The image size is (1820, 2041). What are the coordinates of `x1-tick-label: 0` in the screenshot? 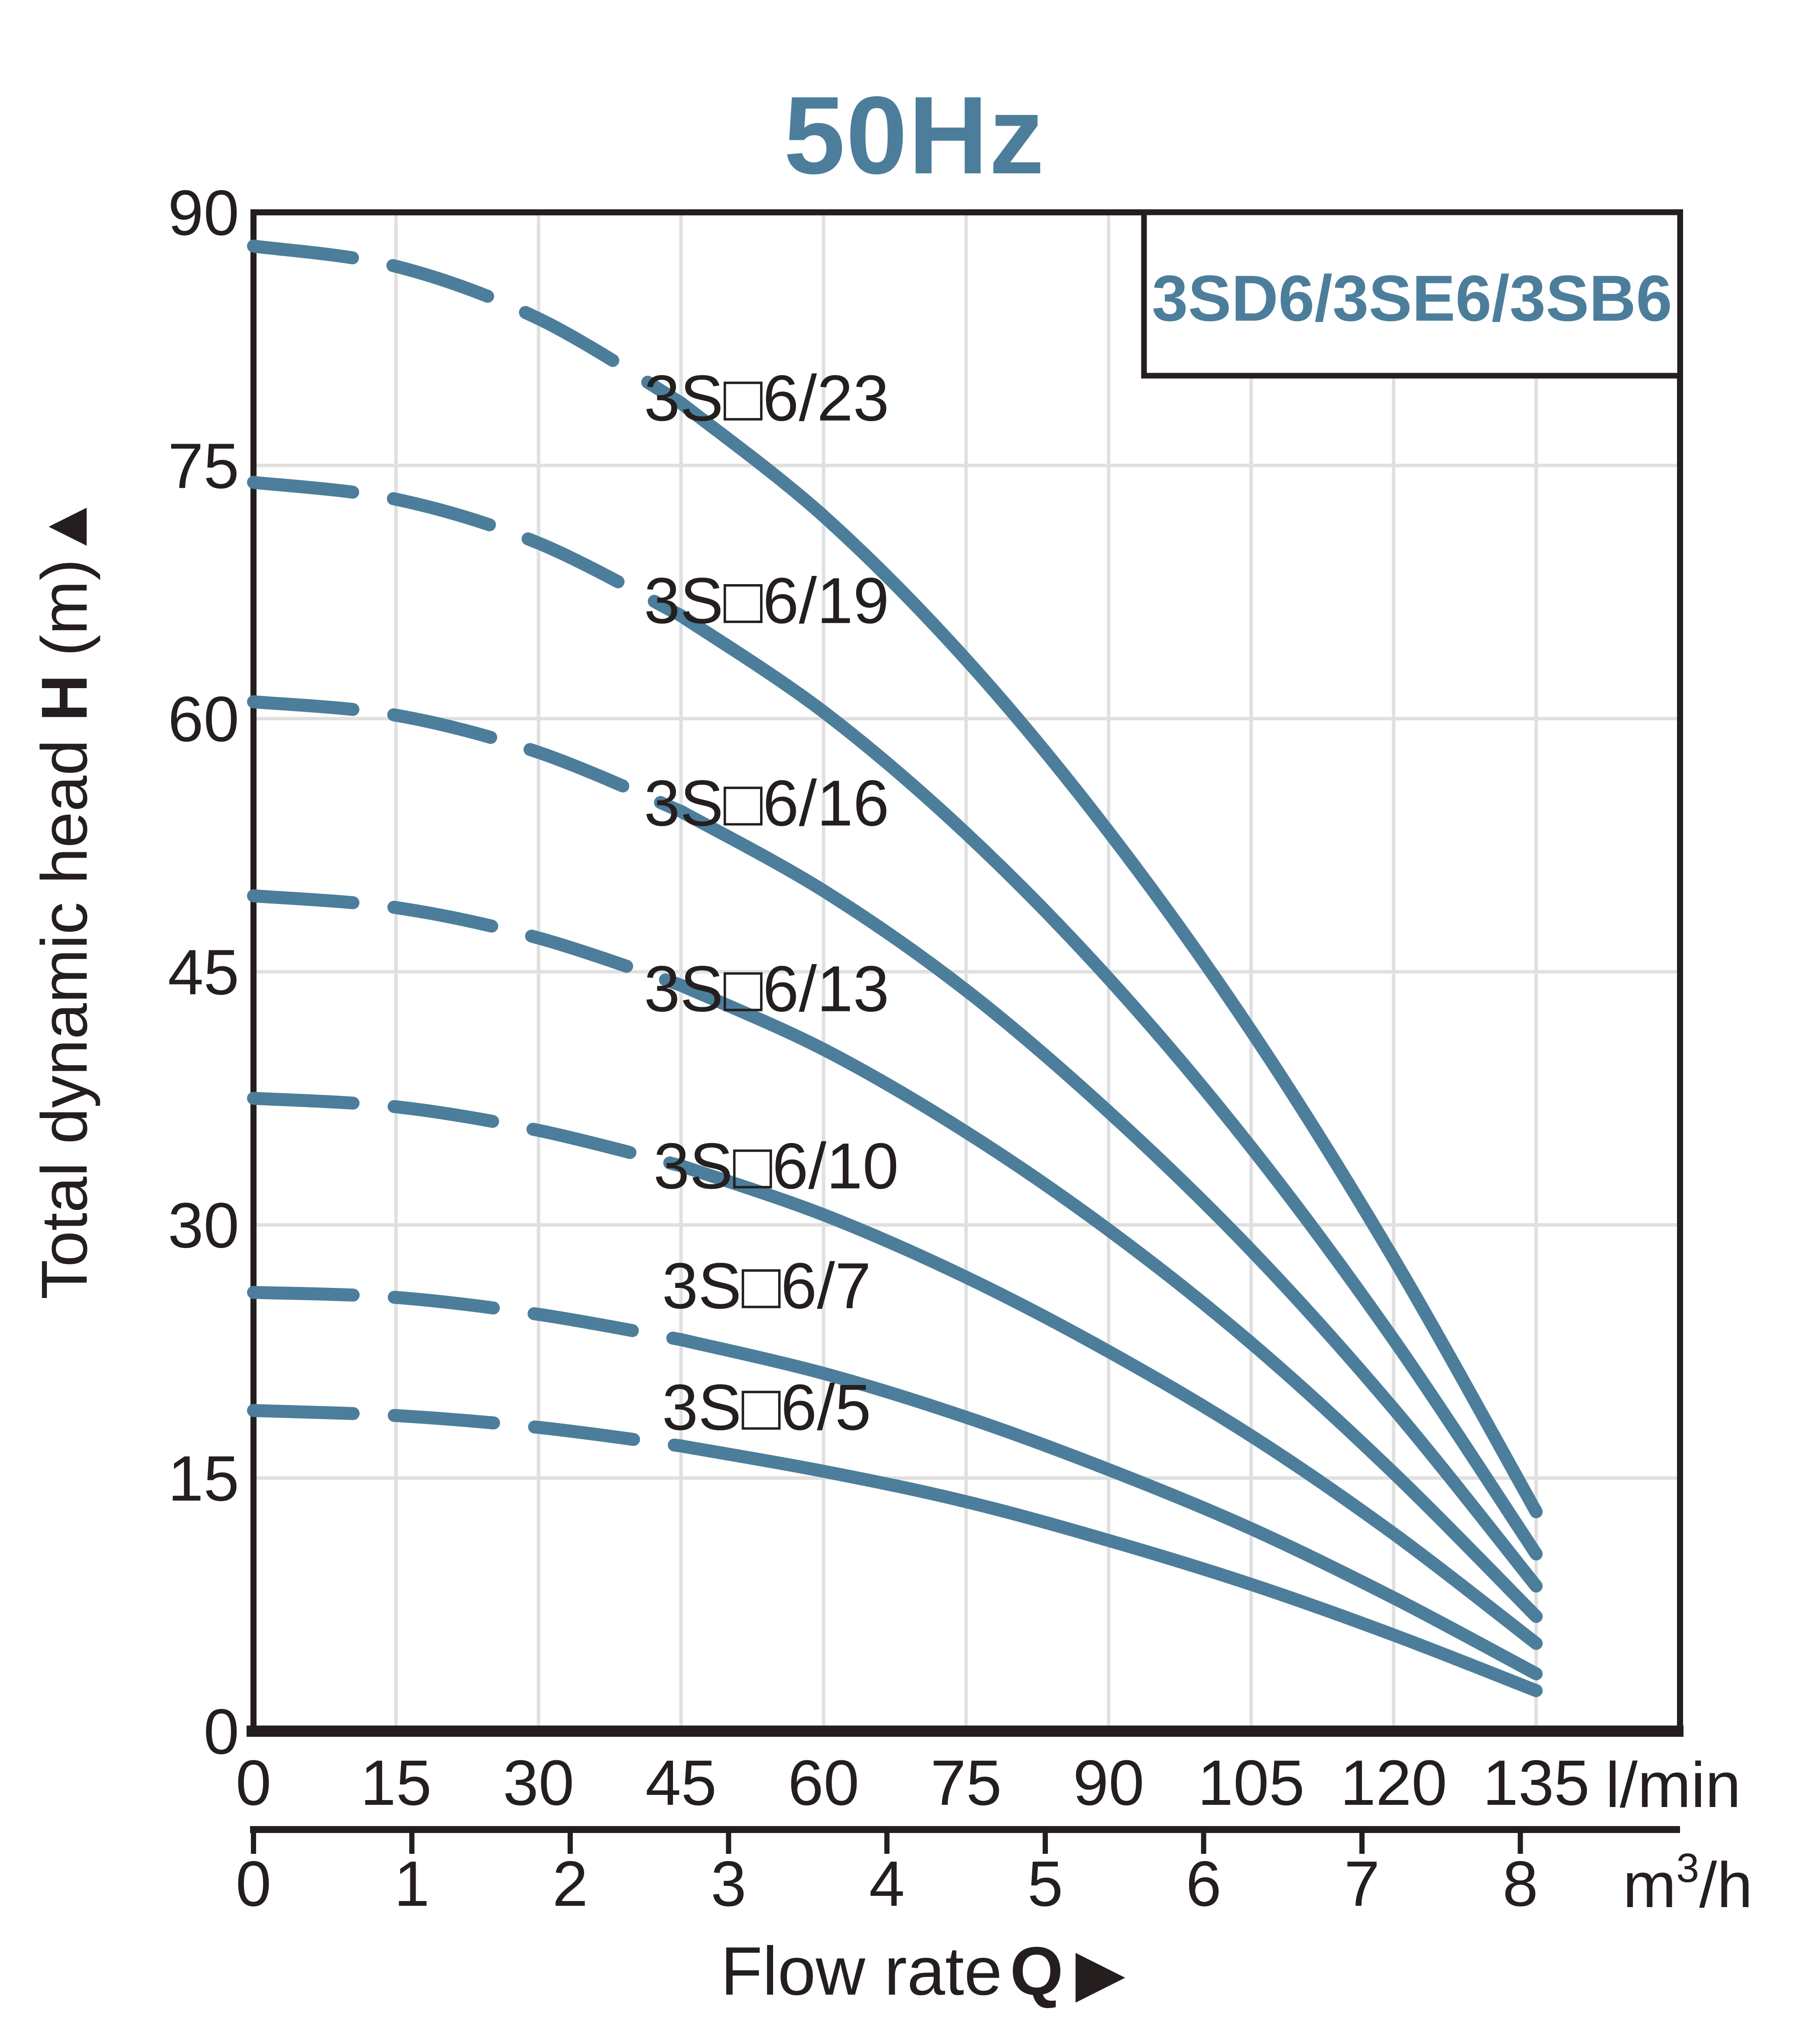 It's located at (253, 1783).